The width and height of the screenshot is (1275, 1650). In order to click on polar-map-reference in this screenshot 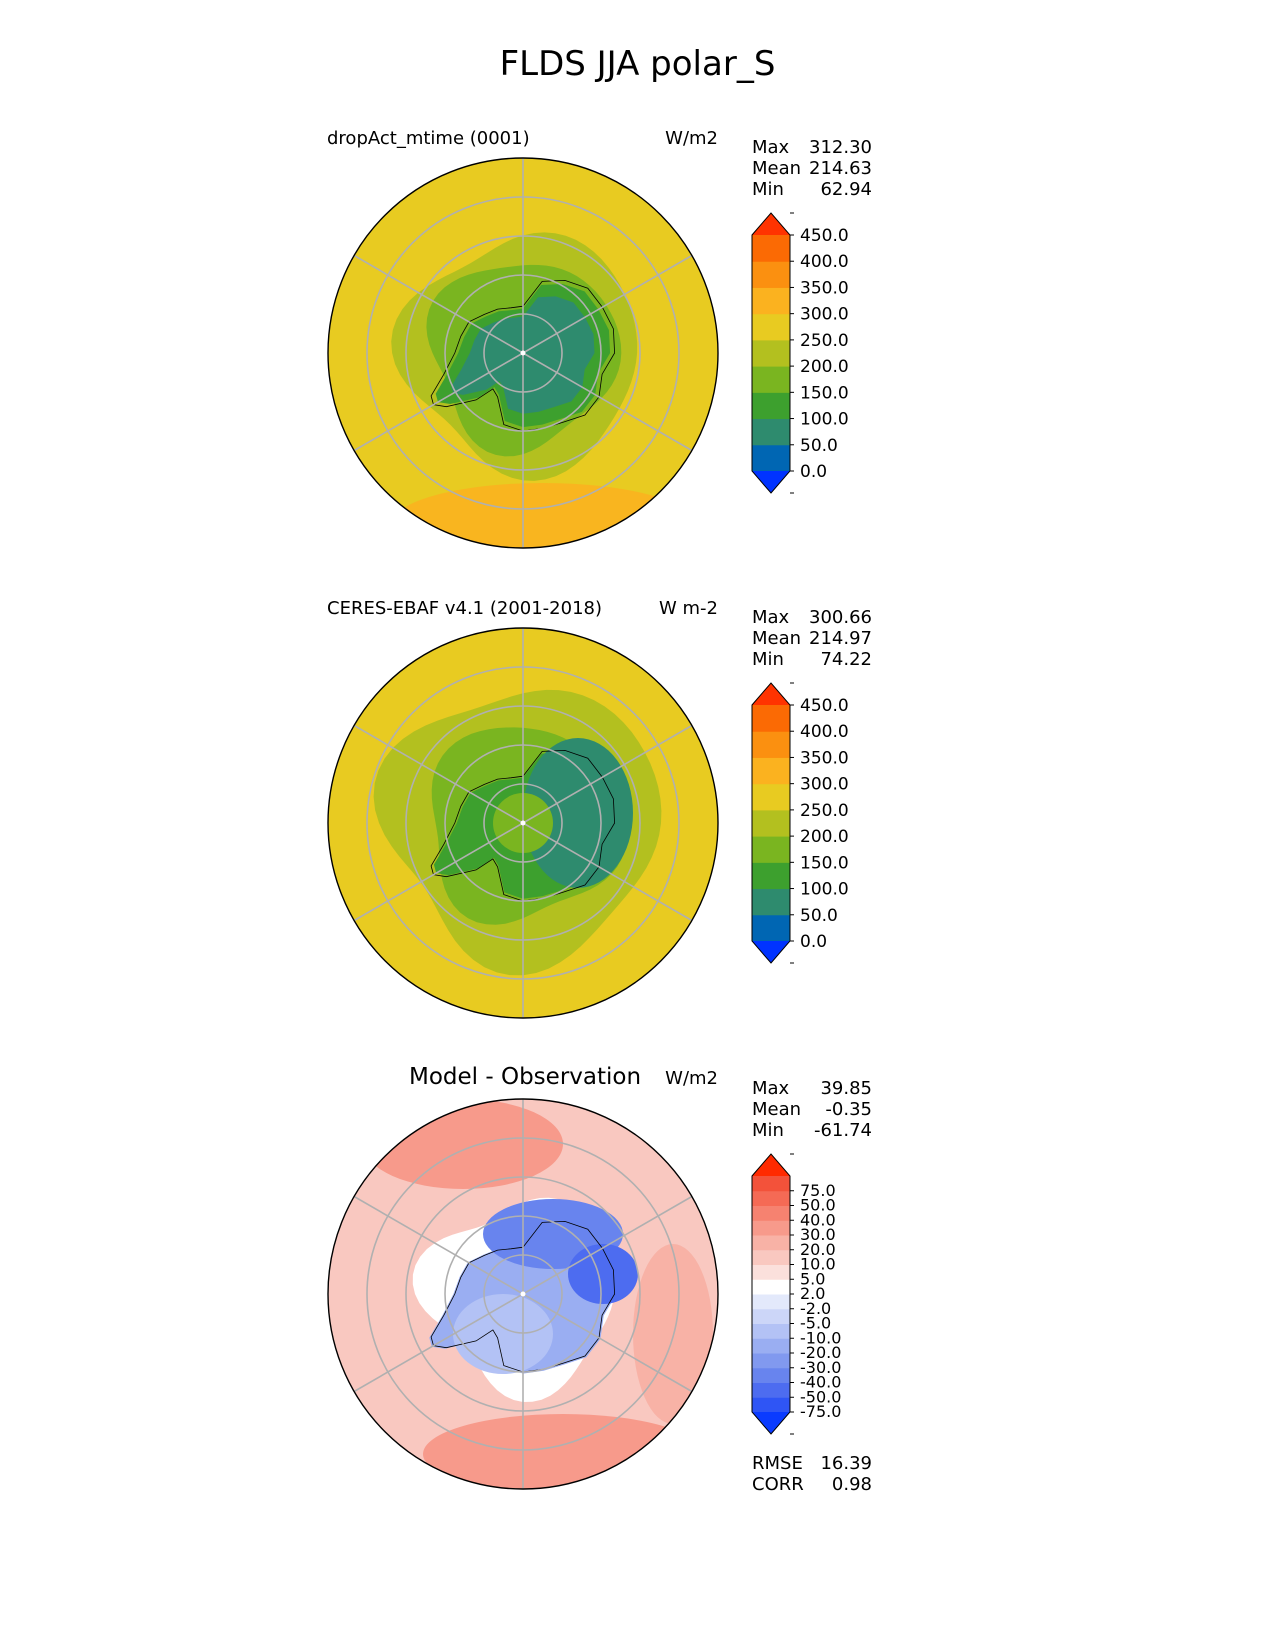, I will do `click(523, 823)`.